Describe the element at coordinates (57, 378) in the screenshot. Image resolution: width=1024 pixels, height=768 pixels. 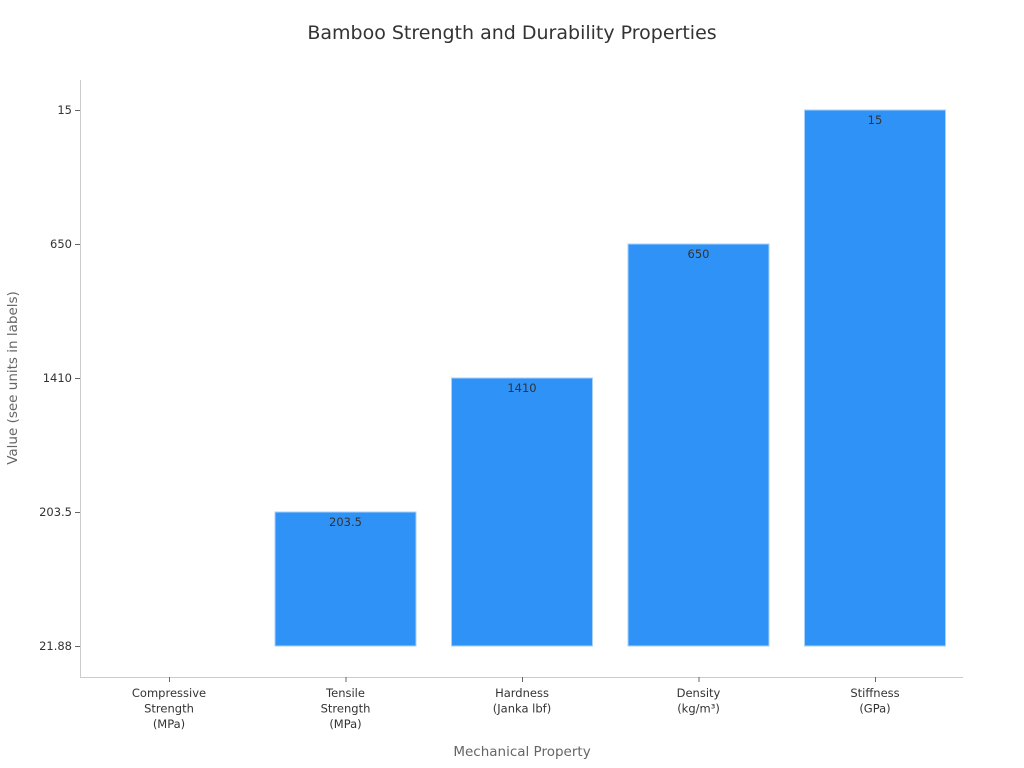
I see `y-tick-label: 1410` at that location.